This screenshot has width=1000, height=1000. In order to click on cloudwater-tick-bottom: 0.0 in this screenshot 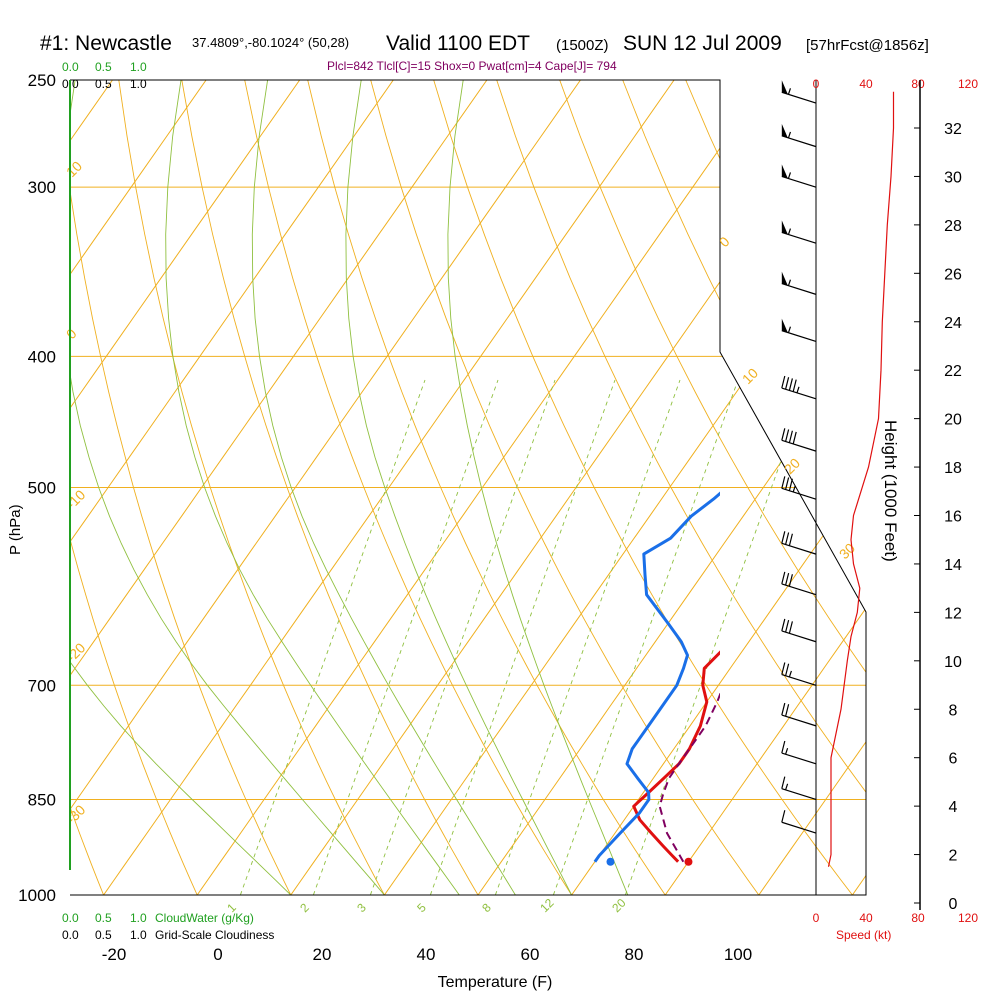, I will do `click(70, 918)`.